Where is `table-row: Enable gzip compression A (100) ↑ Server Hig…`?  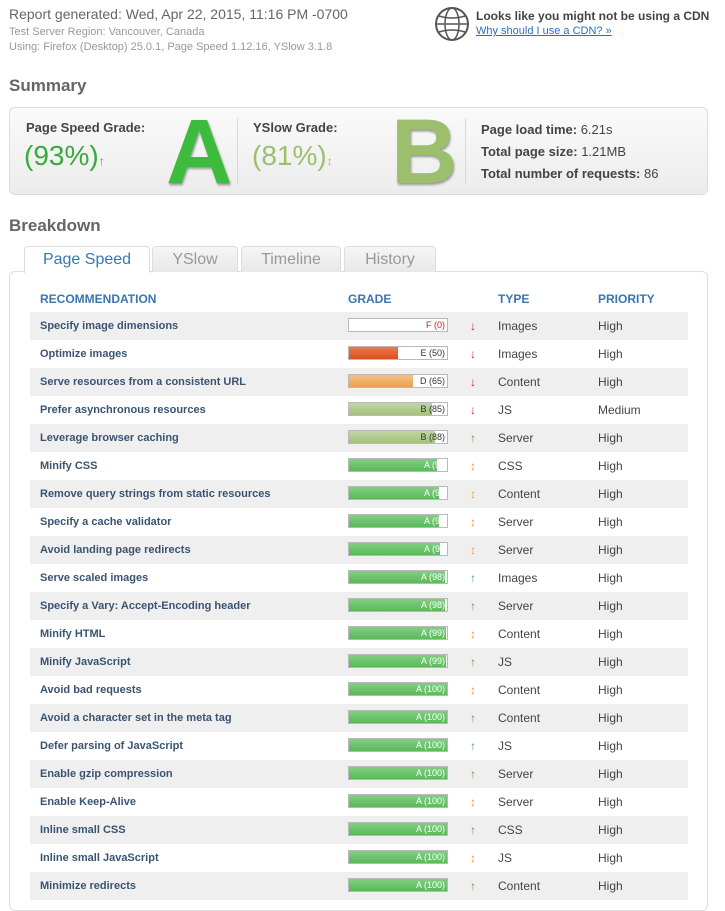
table-row: Enable gzip compression A (100) ↑ Server Hig… is located at coordinates (359, 774).